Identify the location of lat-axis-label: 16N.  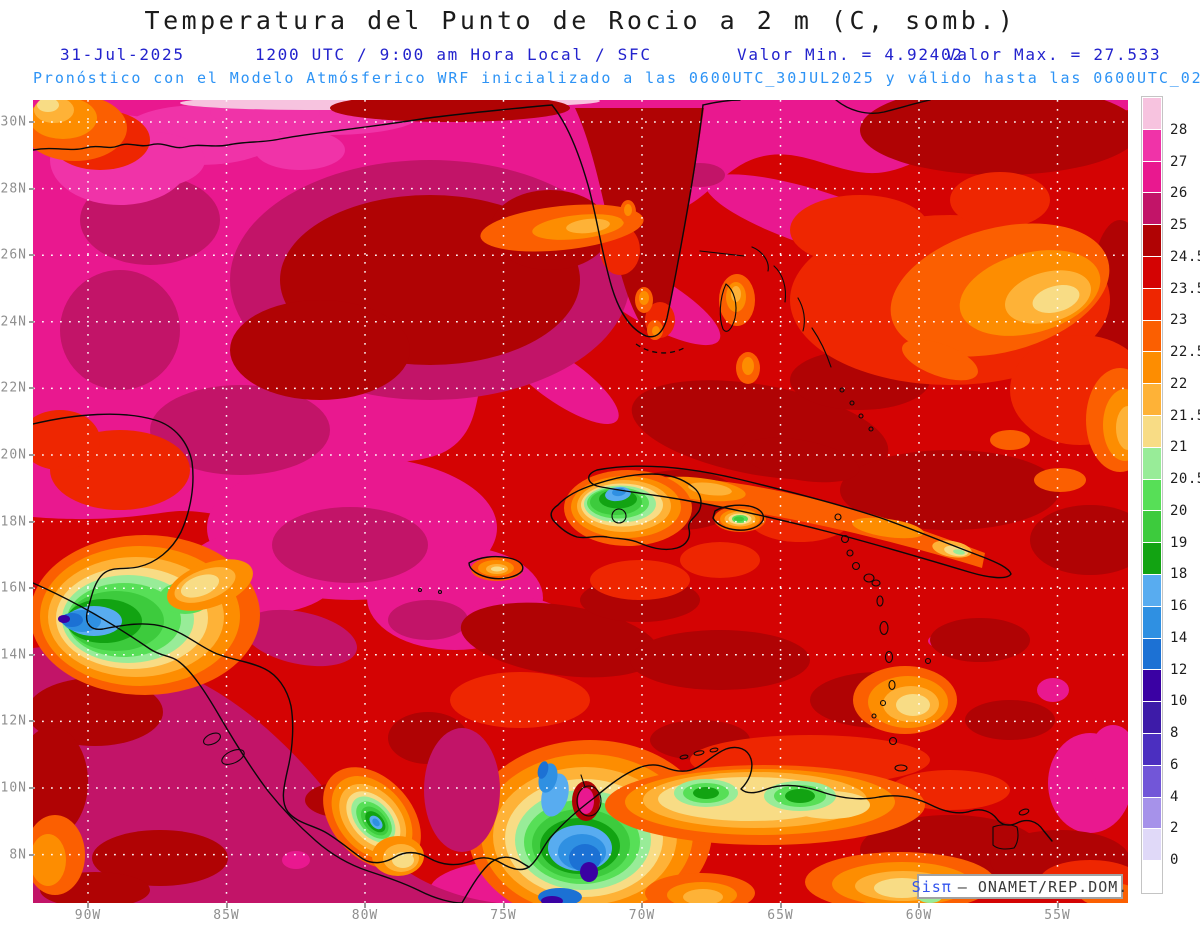
(13, 588).